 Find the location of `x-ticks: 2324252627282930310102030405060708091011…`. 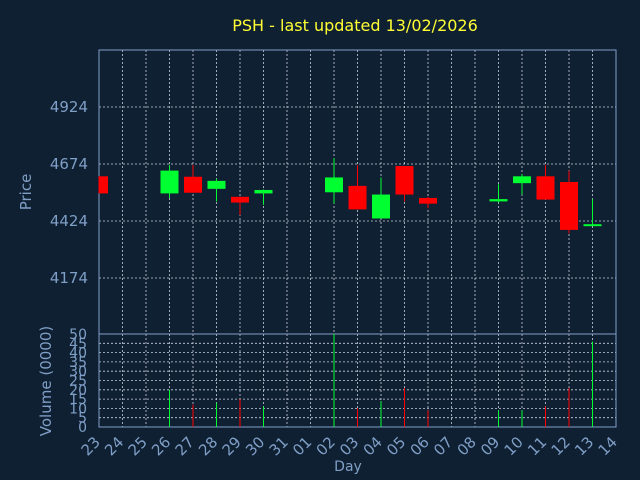

x-ticks: 2324252627282930310102030405060708091011… is located at coordinates (349, 446).